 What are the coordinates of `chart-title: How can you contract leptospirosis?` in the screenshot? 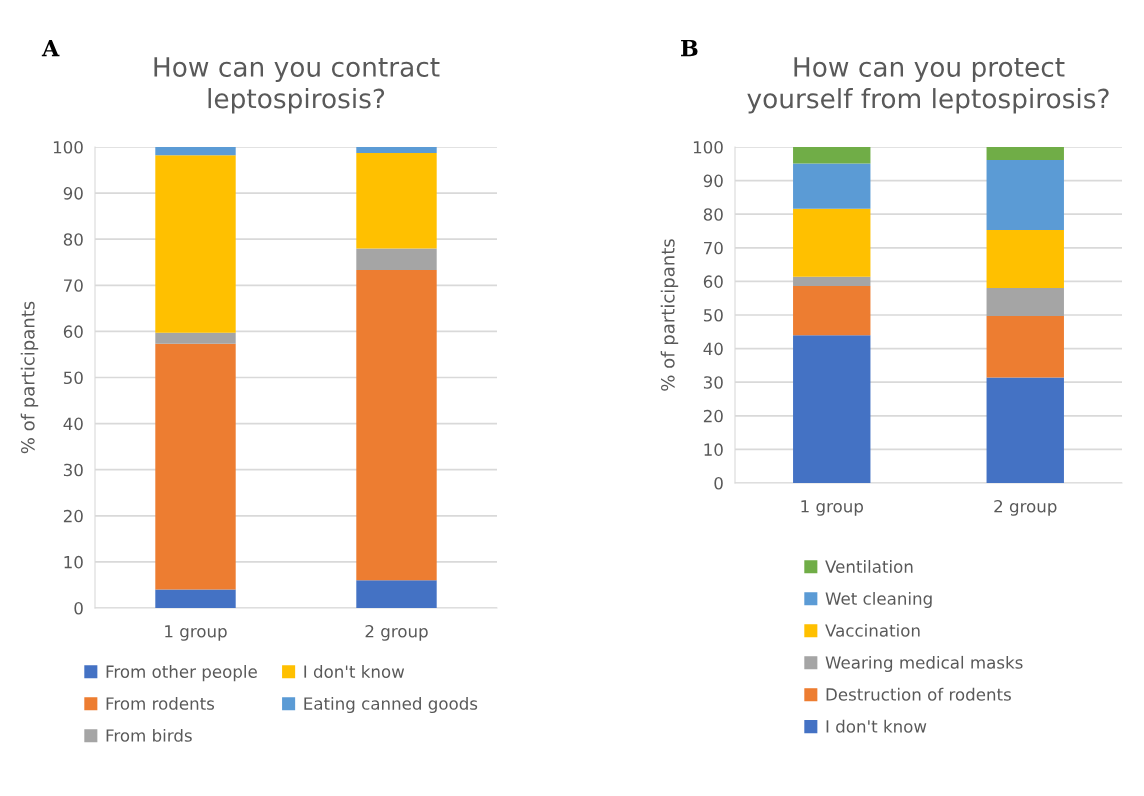 It's located at (297, 85).